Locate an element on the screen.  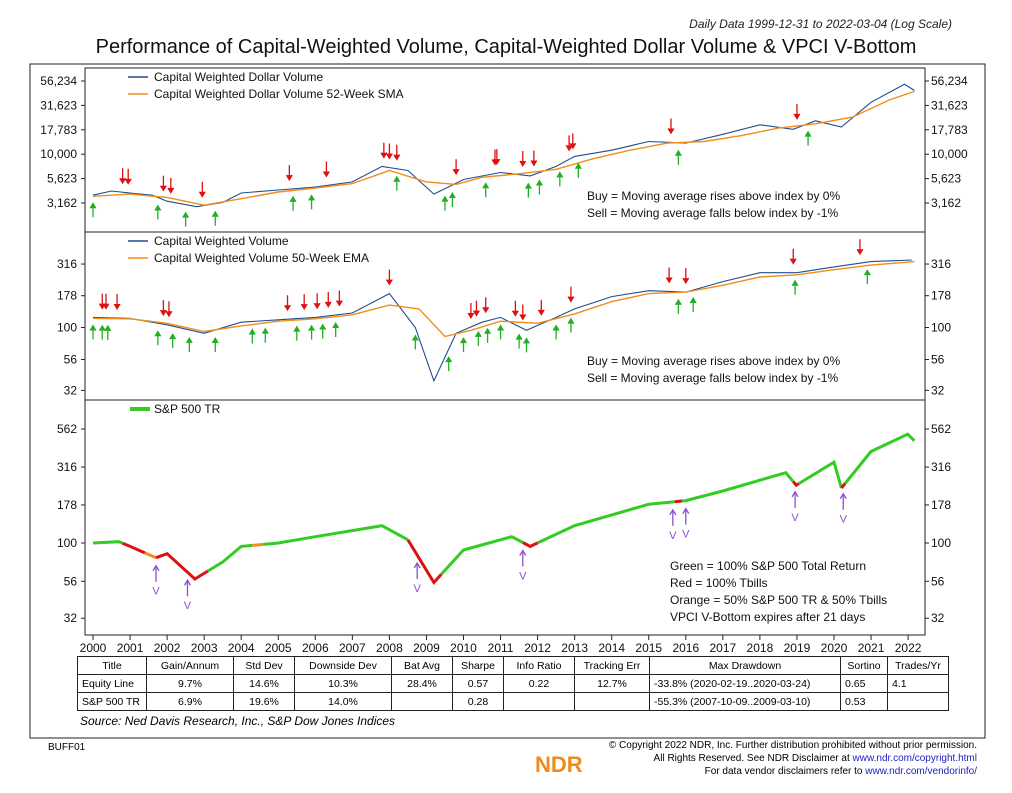
header-cell: Info Ratio is located at coordinates (539, 665).